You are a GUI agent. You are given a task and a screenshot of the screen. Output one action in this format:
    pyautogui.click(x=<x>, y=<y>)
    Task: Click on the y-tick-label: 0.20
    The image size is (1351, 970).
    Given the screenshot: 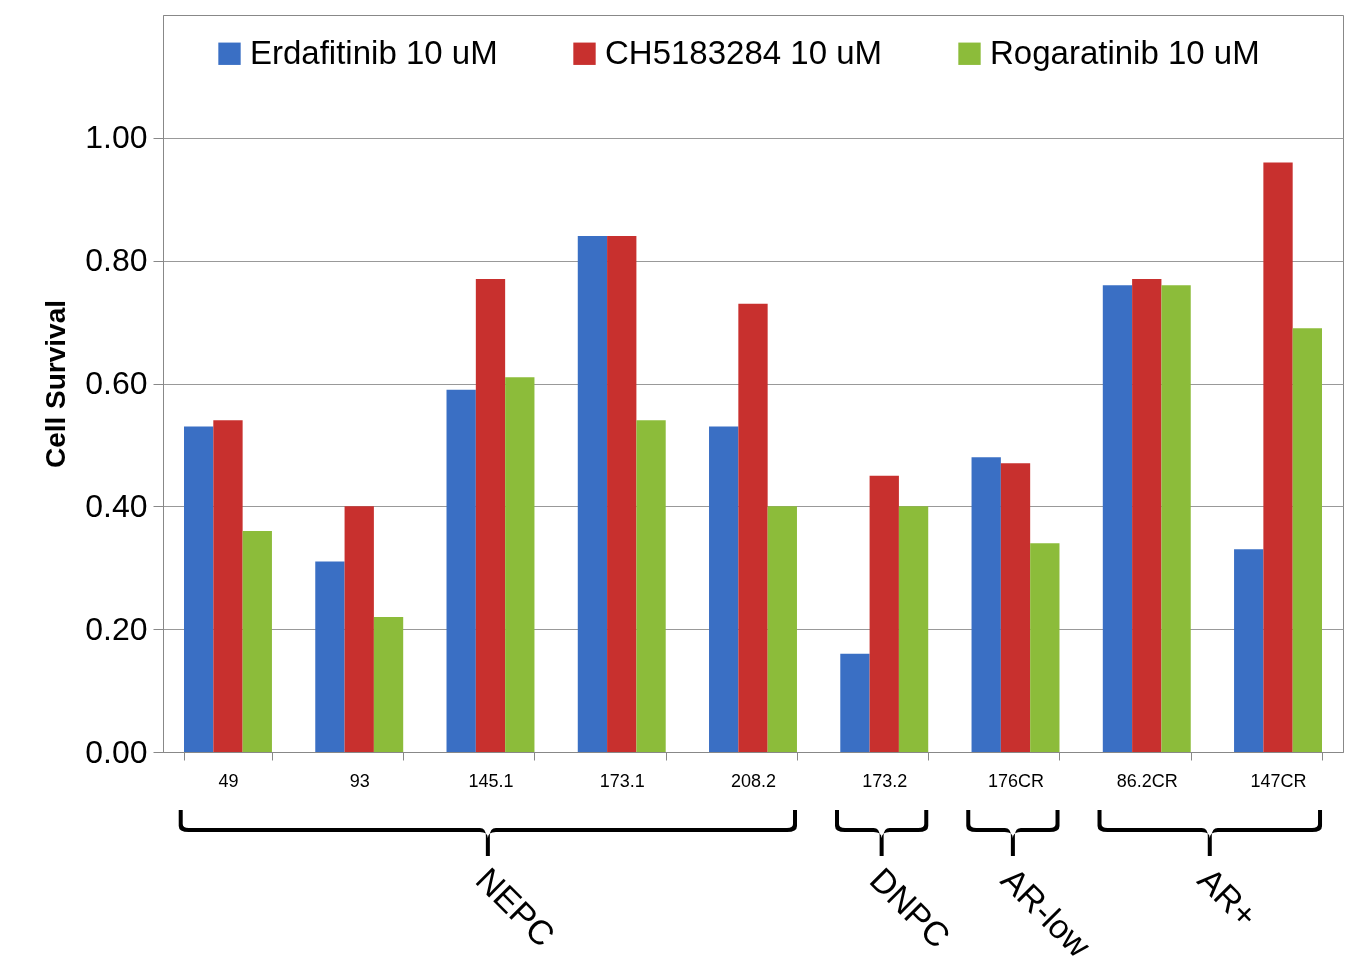 What is the action you would take?
    pyautogui.click(x=116, y=628)
    